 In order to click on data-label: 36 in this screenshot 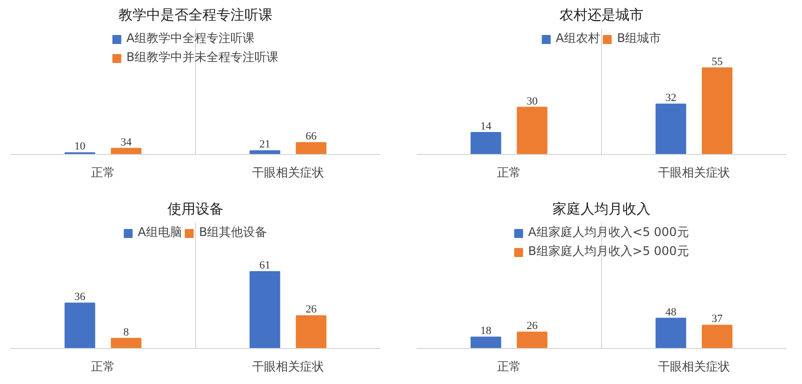, I will do `click(80, 297)`.